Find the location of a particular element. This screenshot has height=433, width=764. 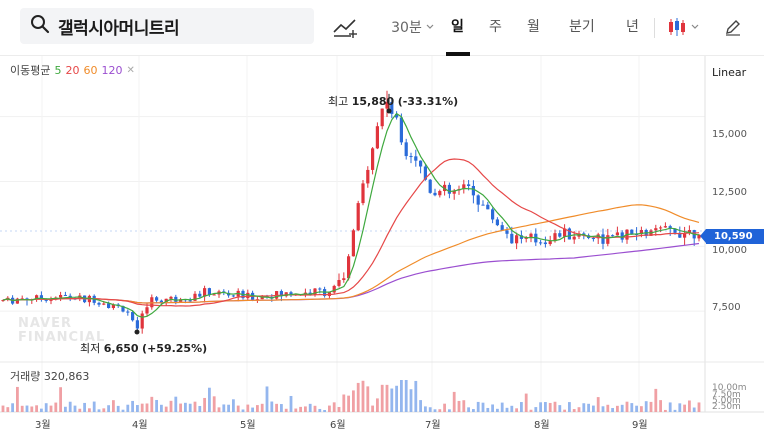

volume-bars is located at coordinates (351, 396).